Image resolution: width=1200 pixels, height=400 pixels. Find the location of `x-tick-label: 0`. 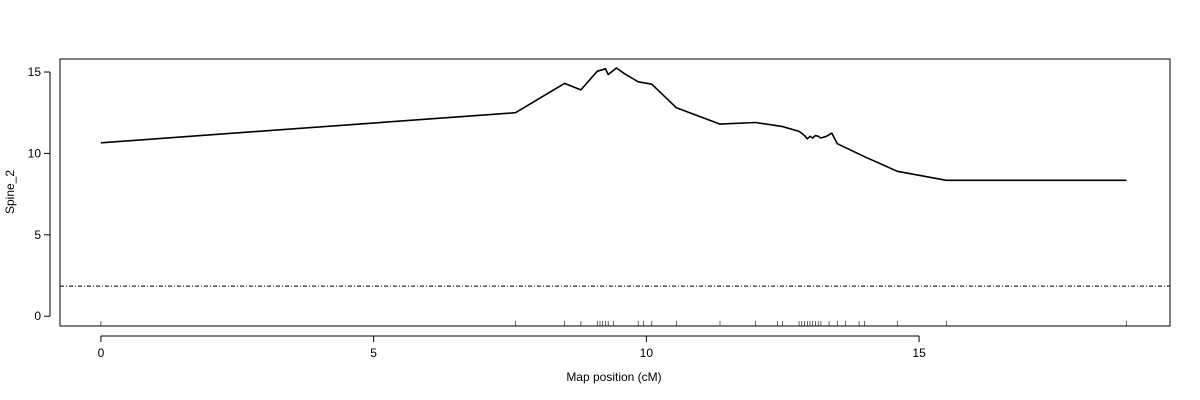

x-tick-label: 0 is located at coordinates (101, 353).